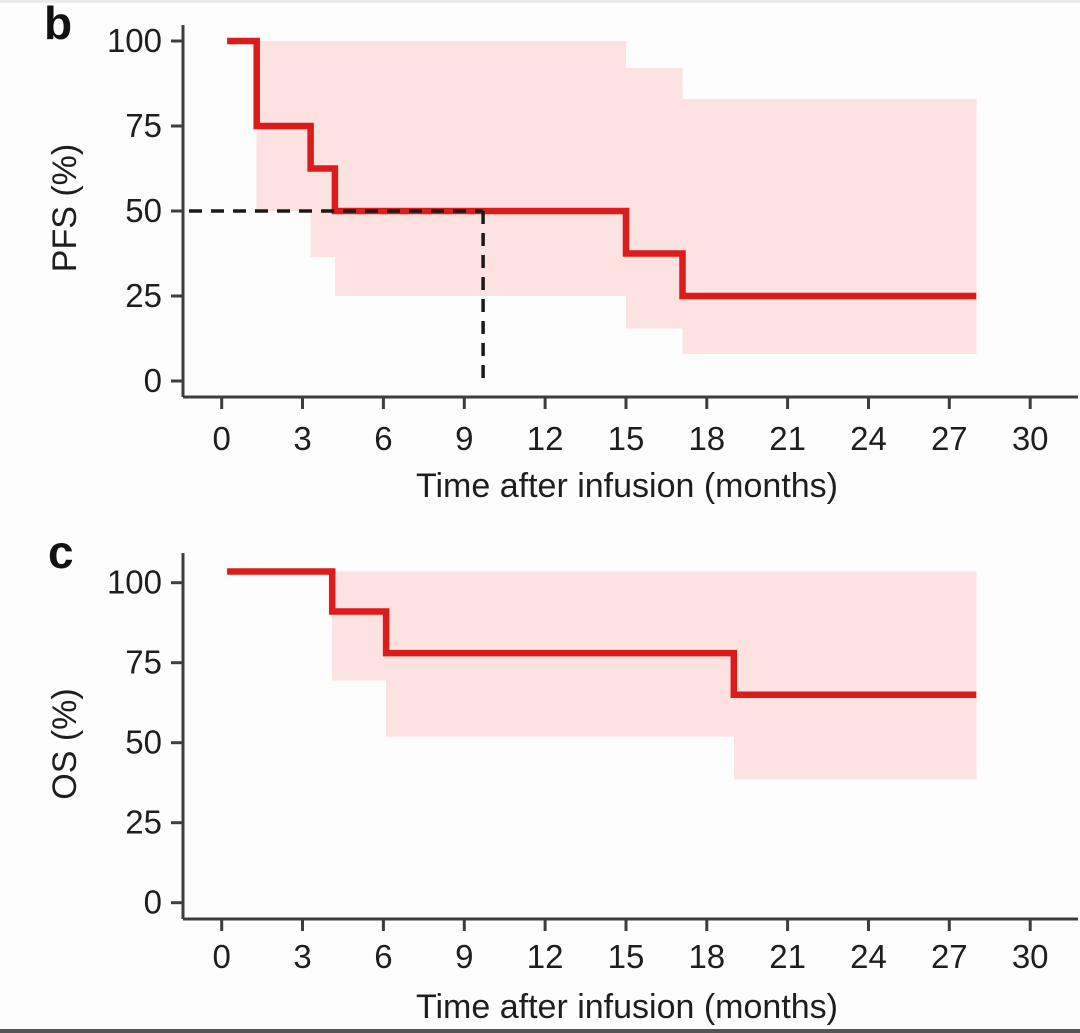 Image resolution: width=1080 pixels, height=1033 pixels. What do you see at coordinates (65, 208) in the screenshot?
I see `pfs-y-axis-title: PFS (%)` at bounding box center [65, 208].